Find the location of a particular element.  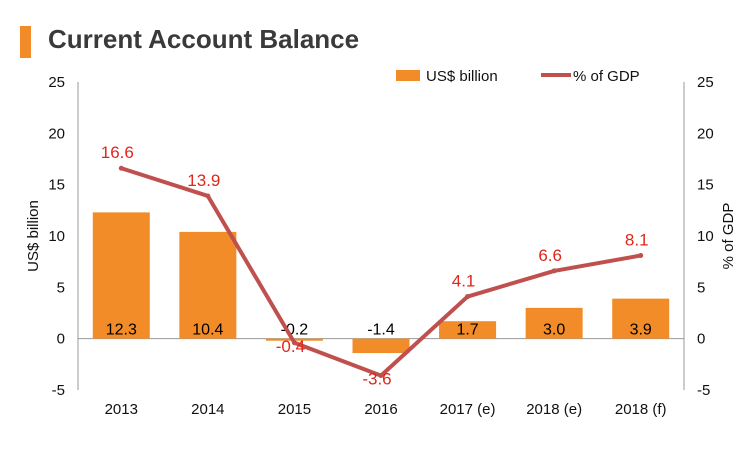

x-tick-label: 2017 (e) is located at coordinates (468, 409).